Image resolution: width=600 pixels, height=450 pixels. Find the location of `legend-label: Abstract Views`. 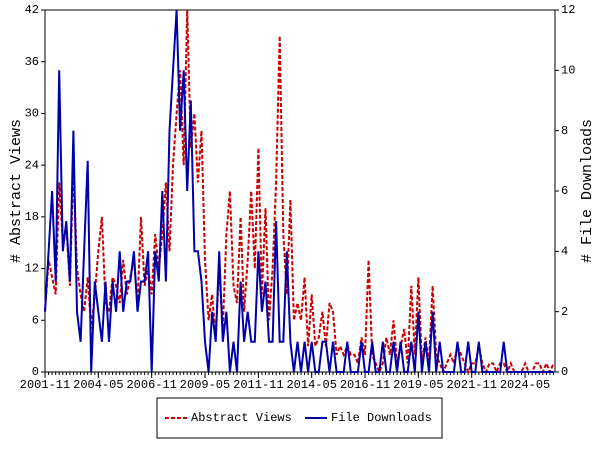

legend-label: Abstract Views is located at coordinates (241, 418).